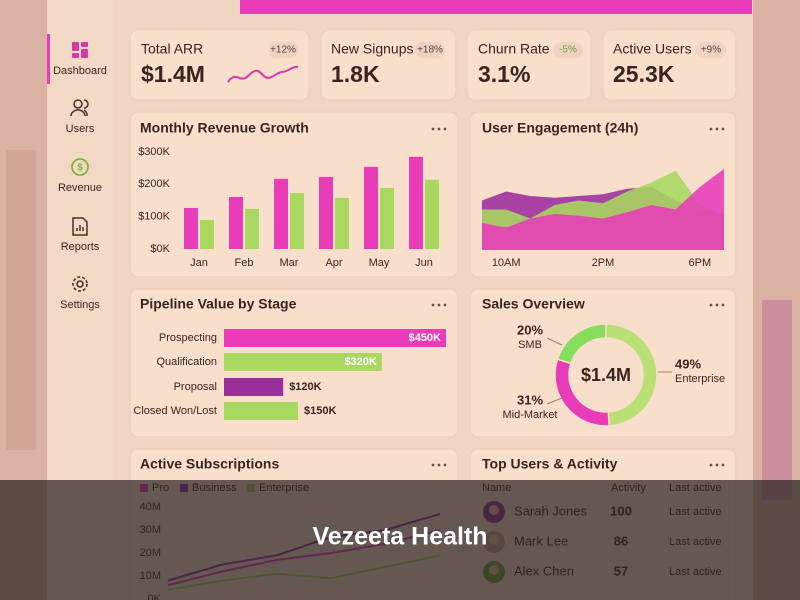  I want to click on card-title: Monthly Revenue Growth, so click(224, 128).